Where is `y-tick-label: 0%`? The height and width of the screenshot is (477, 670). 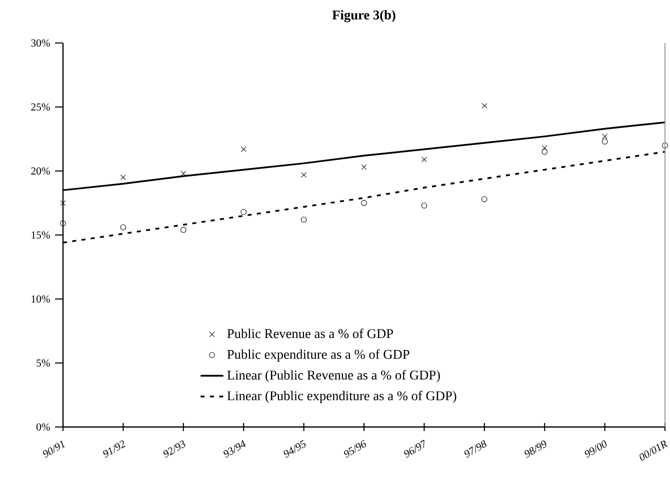
y-tick-label: 0% is located at coordinates (43, 427).